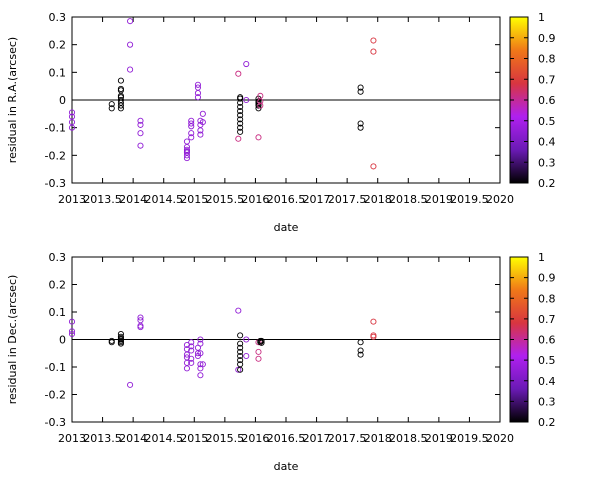 Image resolution: width=600 pixels, height=480 pixels. What do you see at coordinates (12, 340) in the screenshot?
I see `y-axis-label: residual in Dec.(arcsec)` at bounding box center [12, 340].